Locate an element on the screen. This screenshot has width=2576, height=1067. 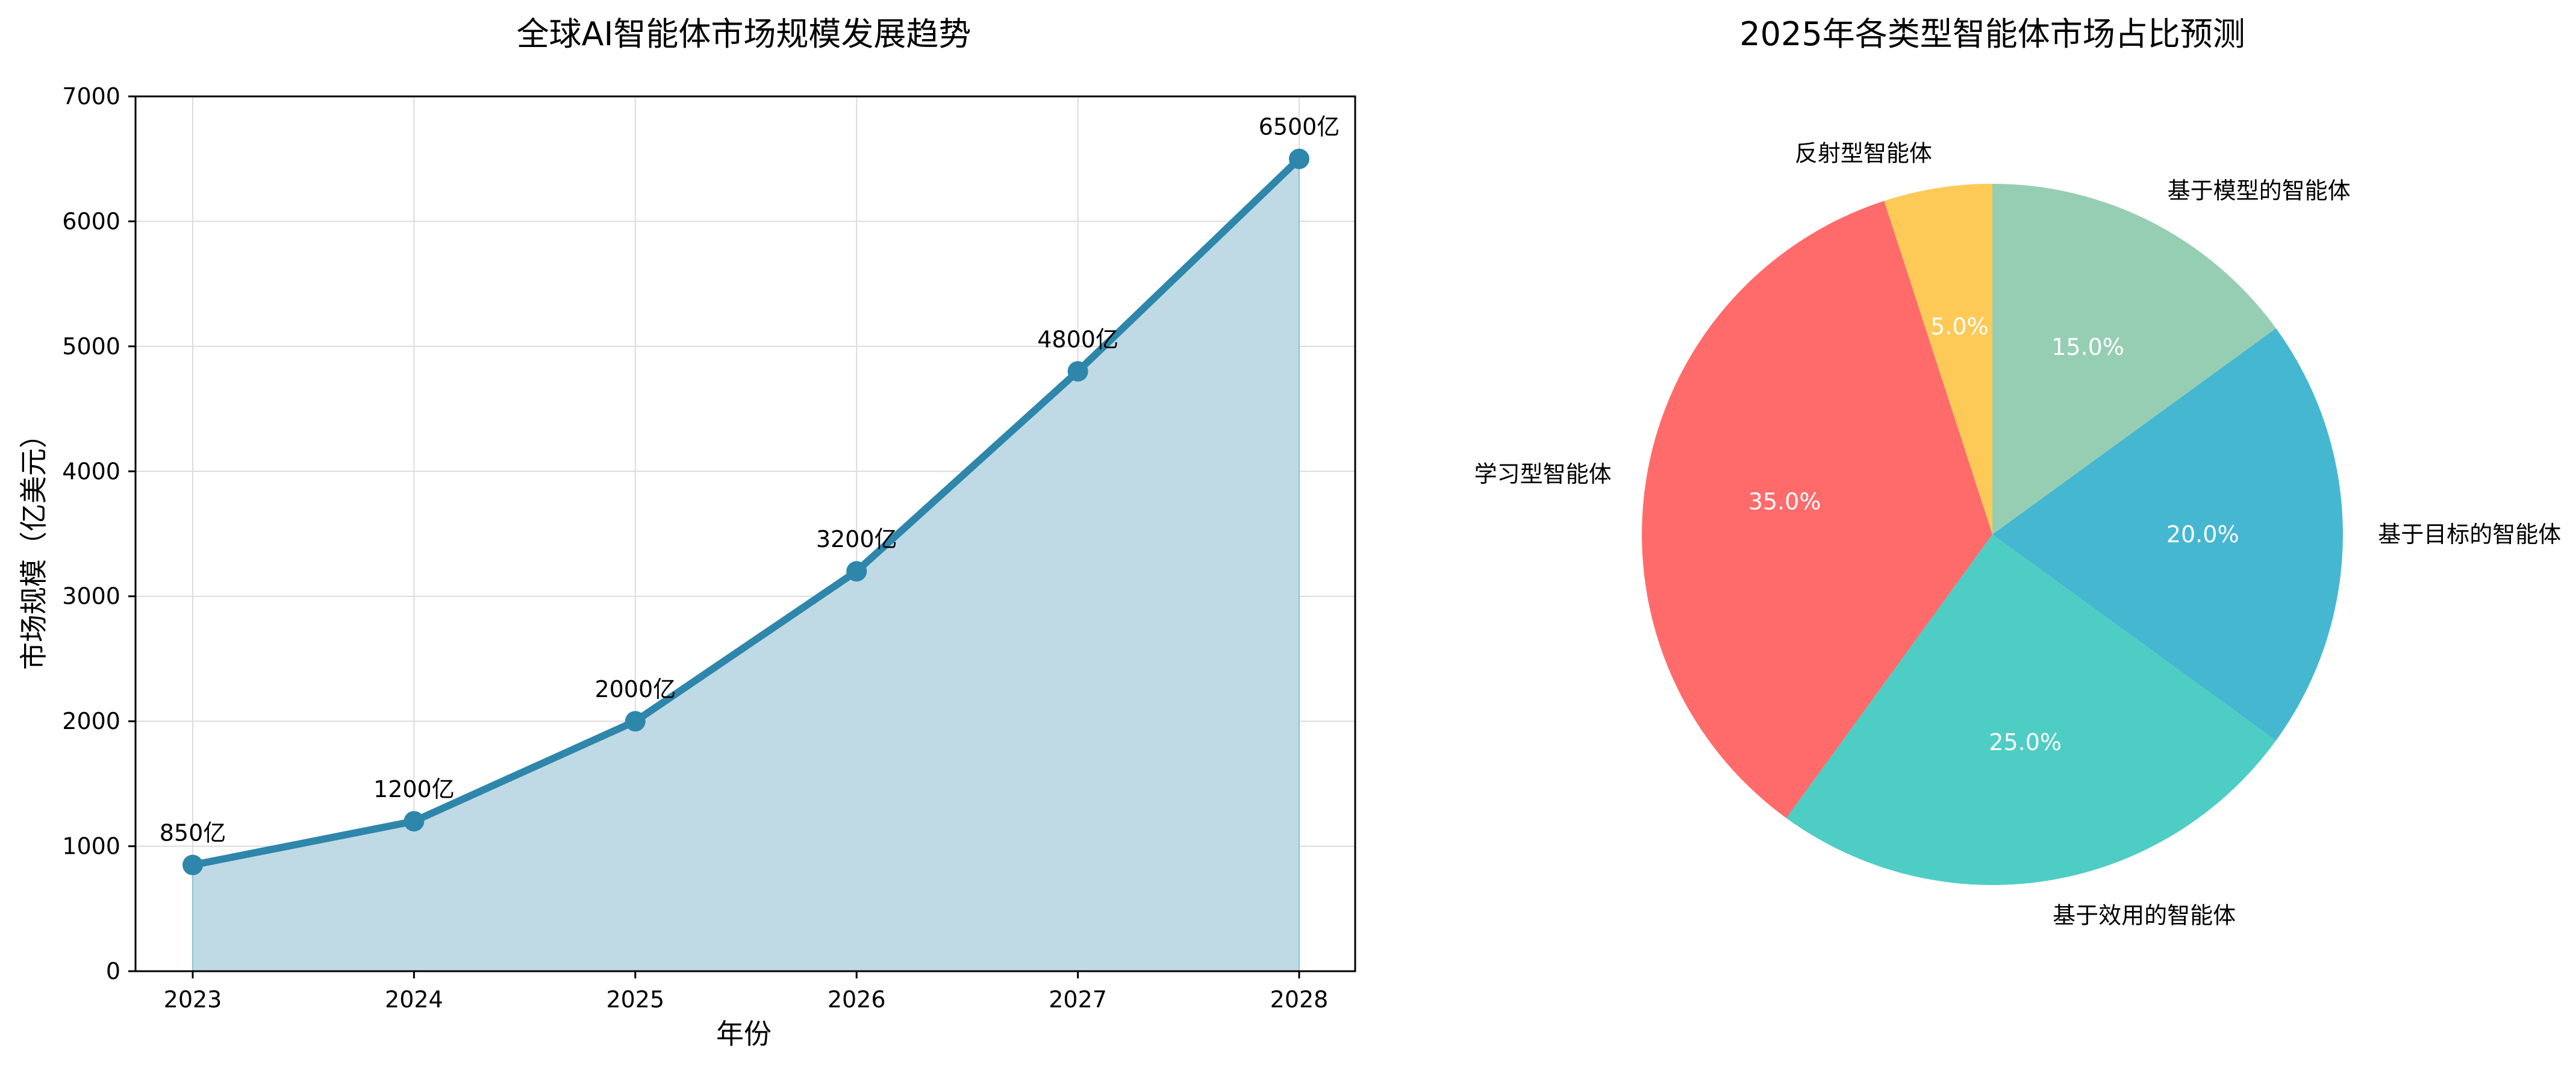
y-axis-label: 市场规模（亿美元） is located at coordinates (33, 546).